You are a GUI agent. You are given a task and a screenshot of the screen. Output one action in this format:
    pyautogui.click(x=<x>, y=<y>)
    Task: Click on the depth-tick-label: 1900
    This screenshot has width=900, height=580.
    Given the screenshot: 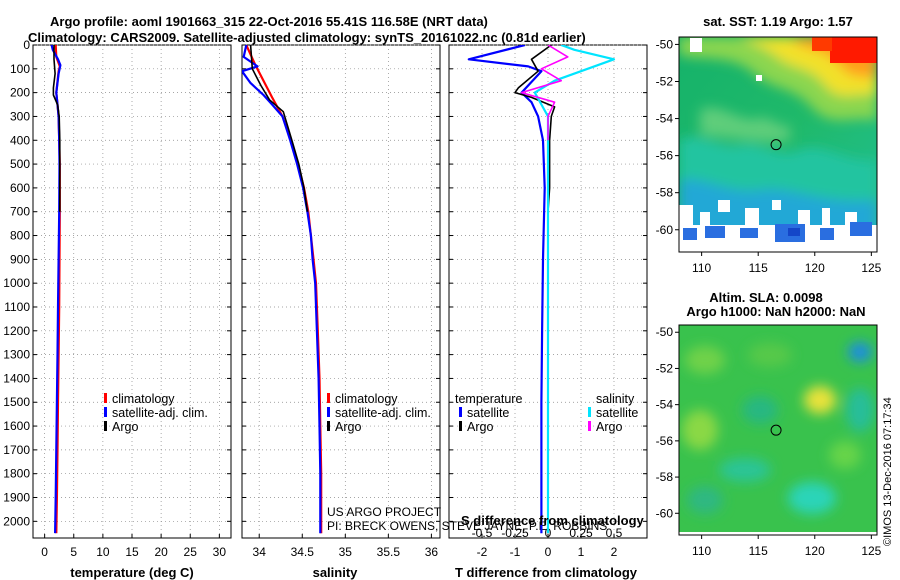 What is the action you would take?
    pyautogui.click(x=16, y=498)
    